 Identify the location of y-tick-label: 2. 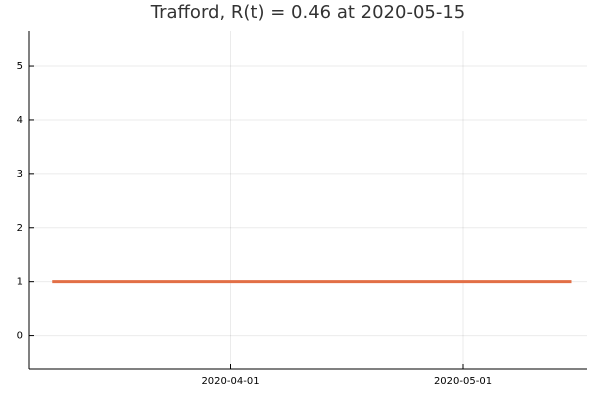
(20, 228).